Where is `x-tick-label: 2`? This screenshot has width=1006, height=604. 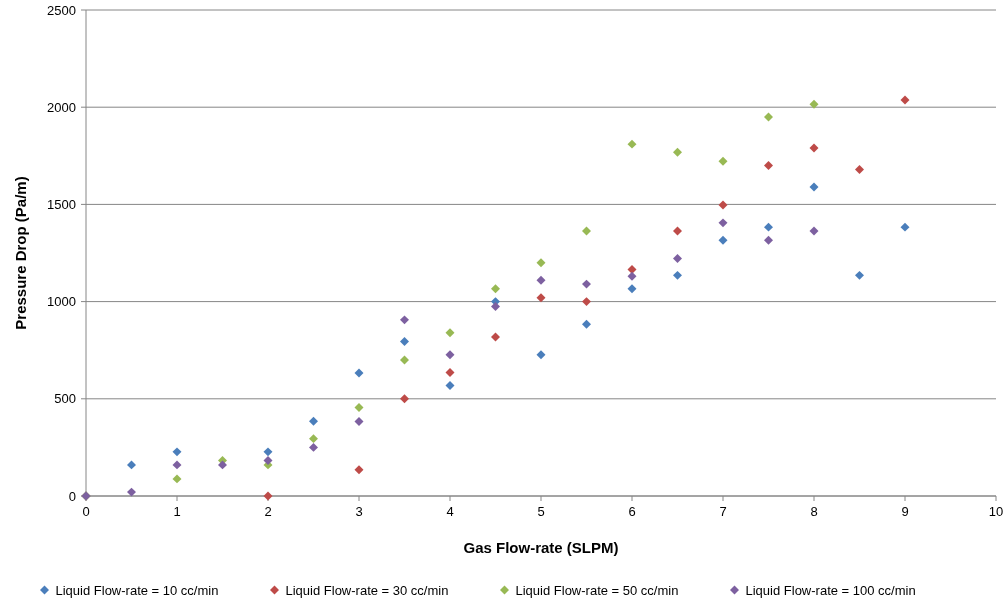
x-tick-label: 2 is located at coordinates (268, 511).